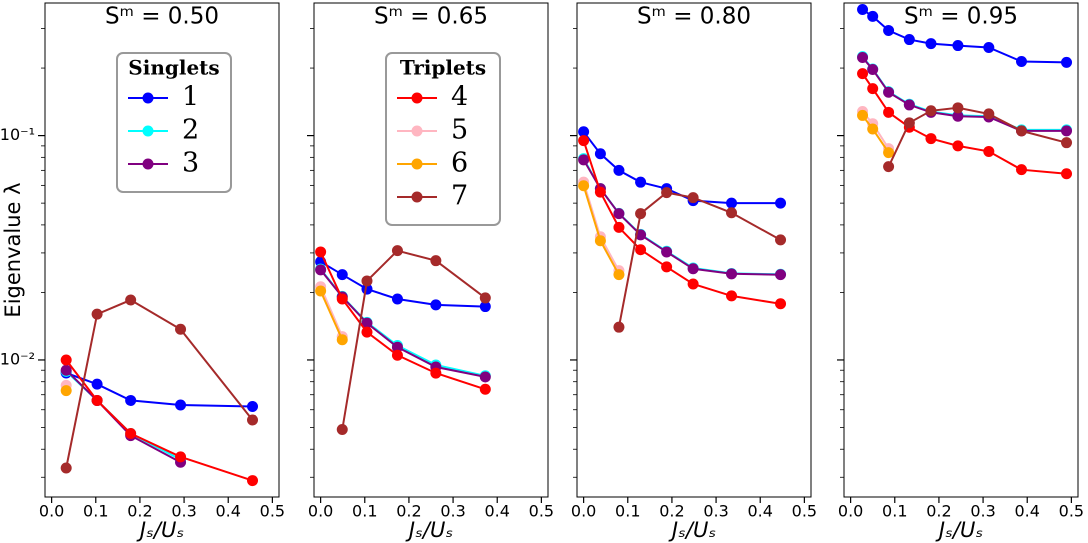  Describe the element at coordinates (227, 511) in the screenshot. I see `x-tick-label: 0.4` at that location.